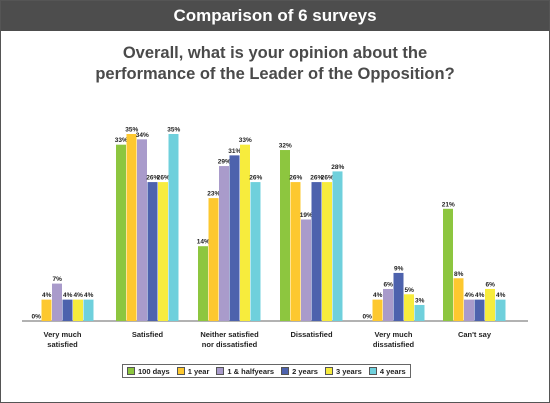 Image resolution: width=550 pixels, height=403 pixels. I want to click on legend-item-6: 4 years, so click(387, 371).